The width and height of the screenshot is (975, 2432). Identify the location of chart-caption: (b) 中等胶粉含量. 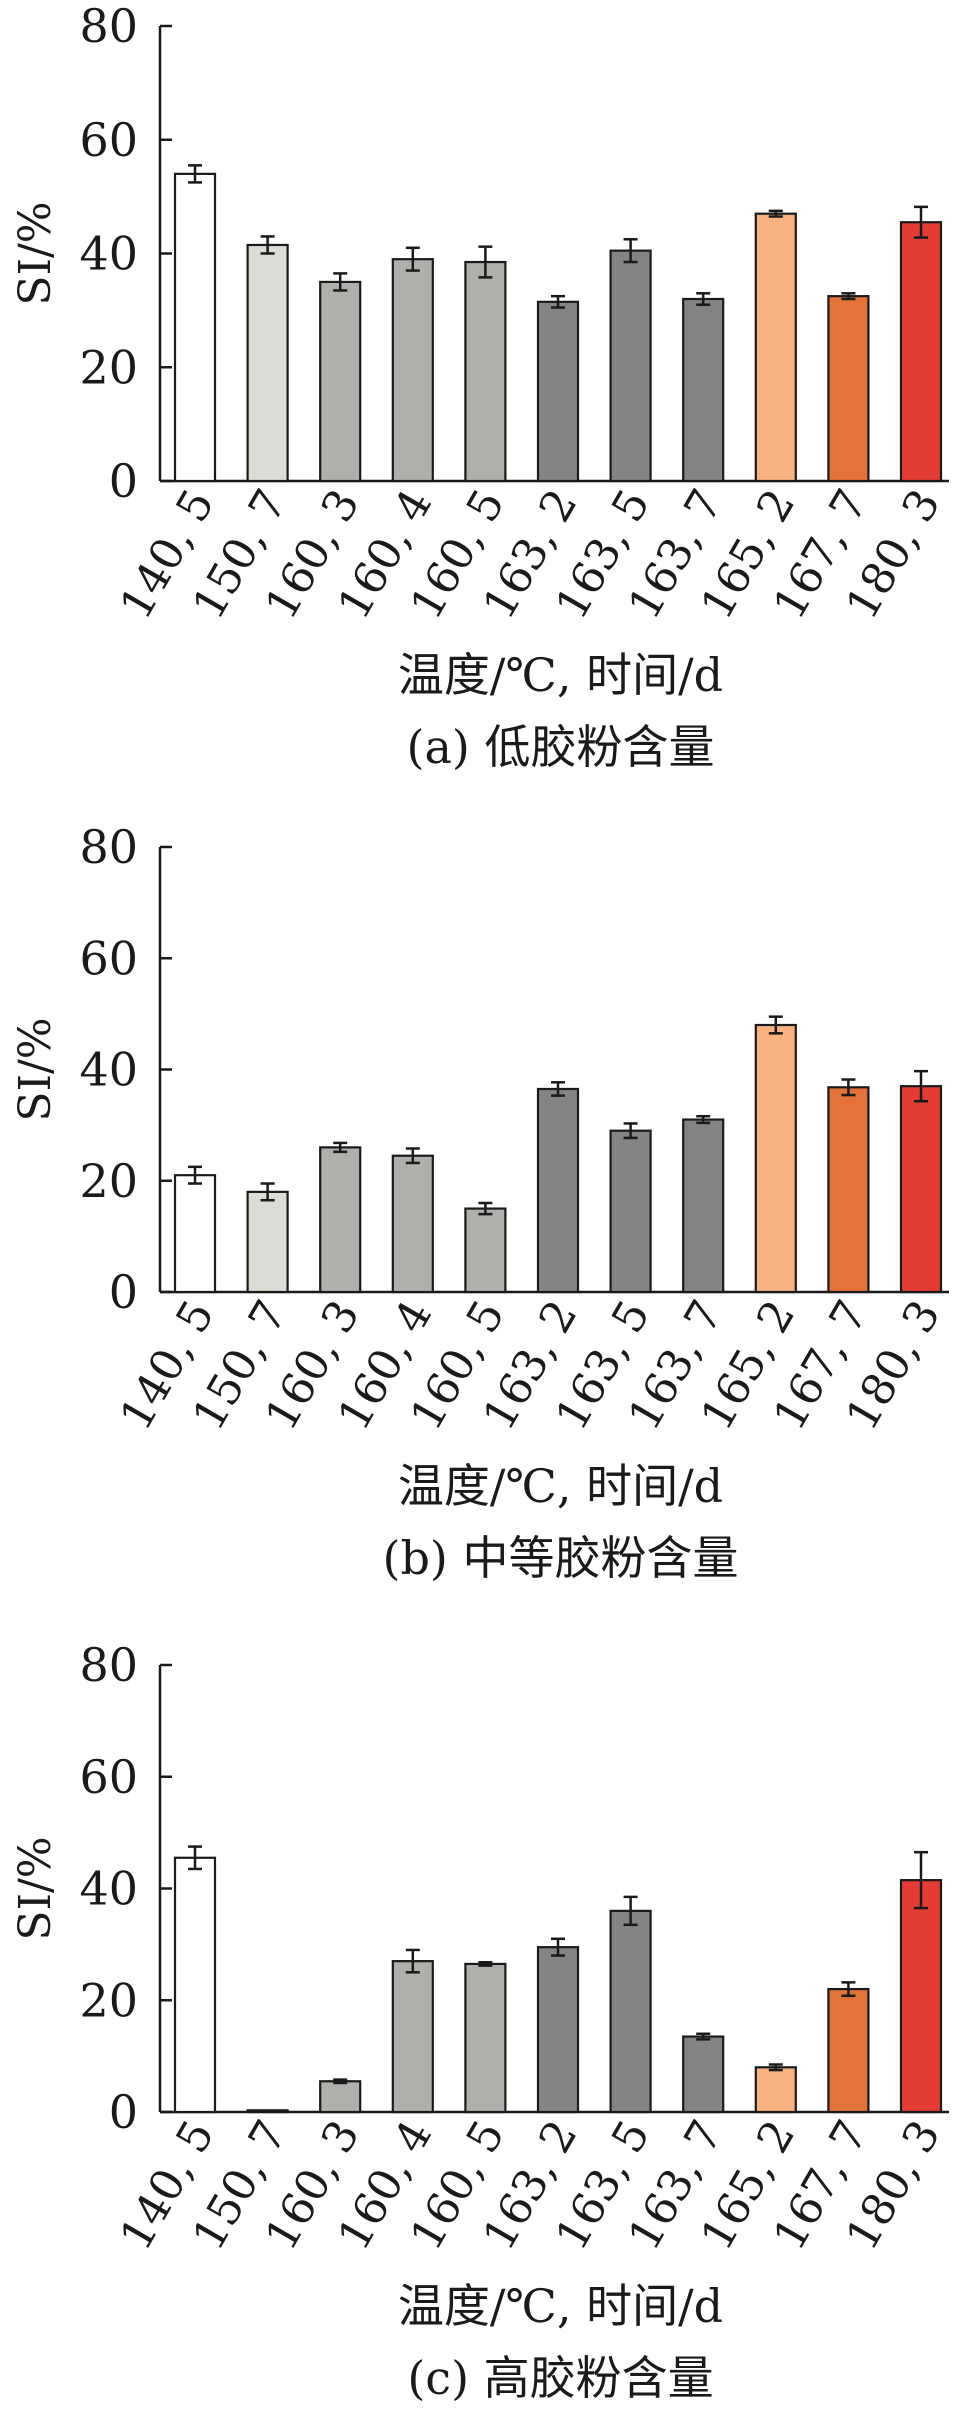
(561, 1558).